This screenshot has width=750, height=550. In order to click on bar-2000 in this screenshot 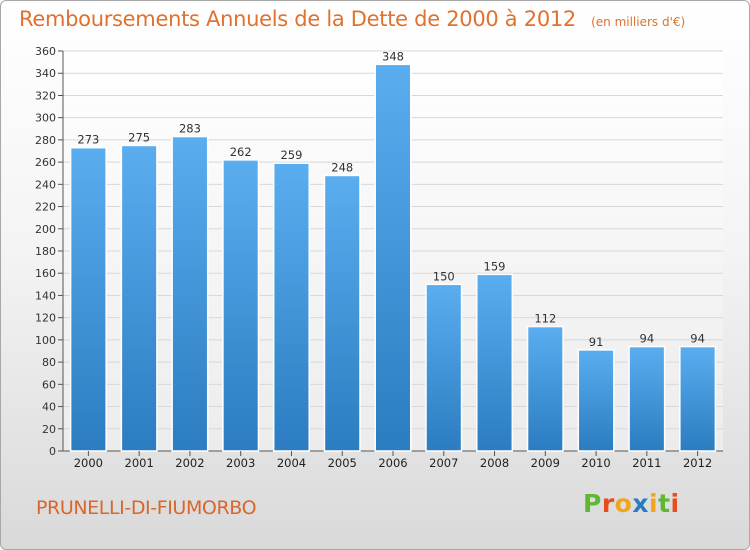, I will do `click(88, 299)`.